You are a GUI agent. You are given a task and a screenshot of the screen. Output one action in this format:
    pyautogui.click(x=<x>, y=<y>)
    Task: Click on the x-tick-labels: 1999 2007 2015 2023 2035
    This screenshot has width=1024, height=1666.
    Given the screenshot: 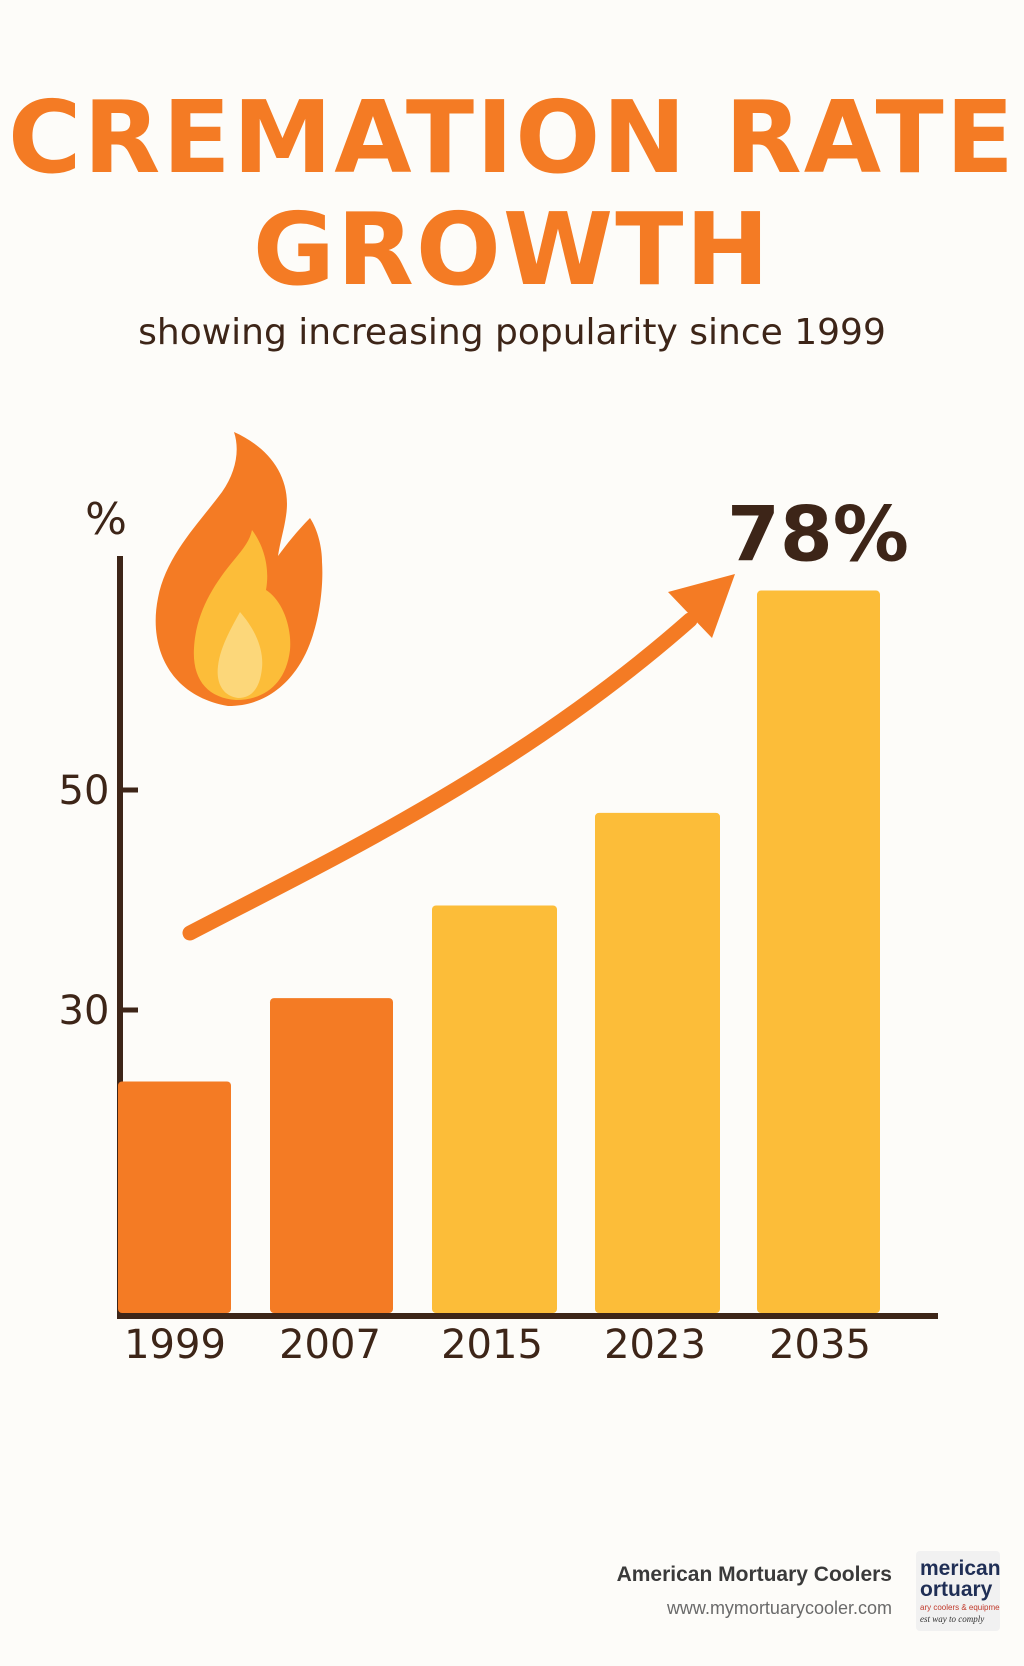 What is the action you would take?
    pyautogui.click(x=497, y=1345)
    